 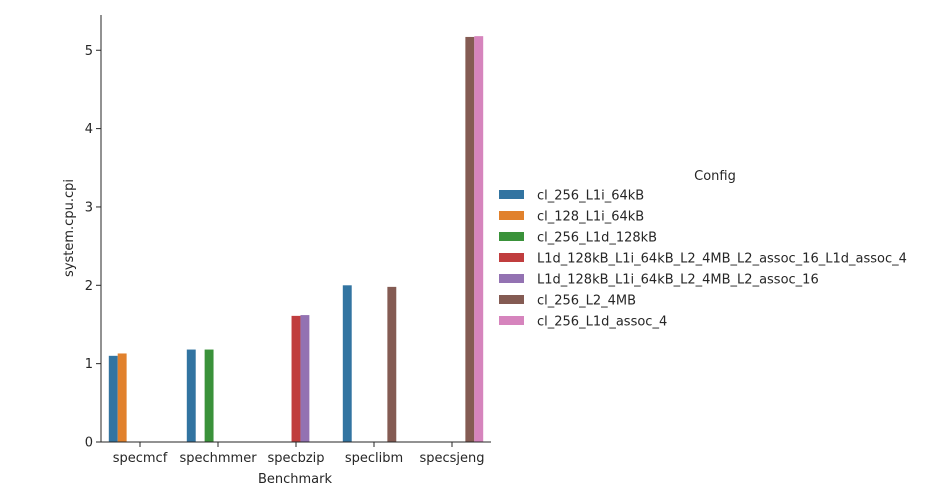 I want to click on legend-label-4: L1d_128kB_L1i_64kB_L2_4MB_L2_assoc_16, so click(x=678, y=280).